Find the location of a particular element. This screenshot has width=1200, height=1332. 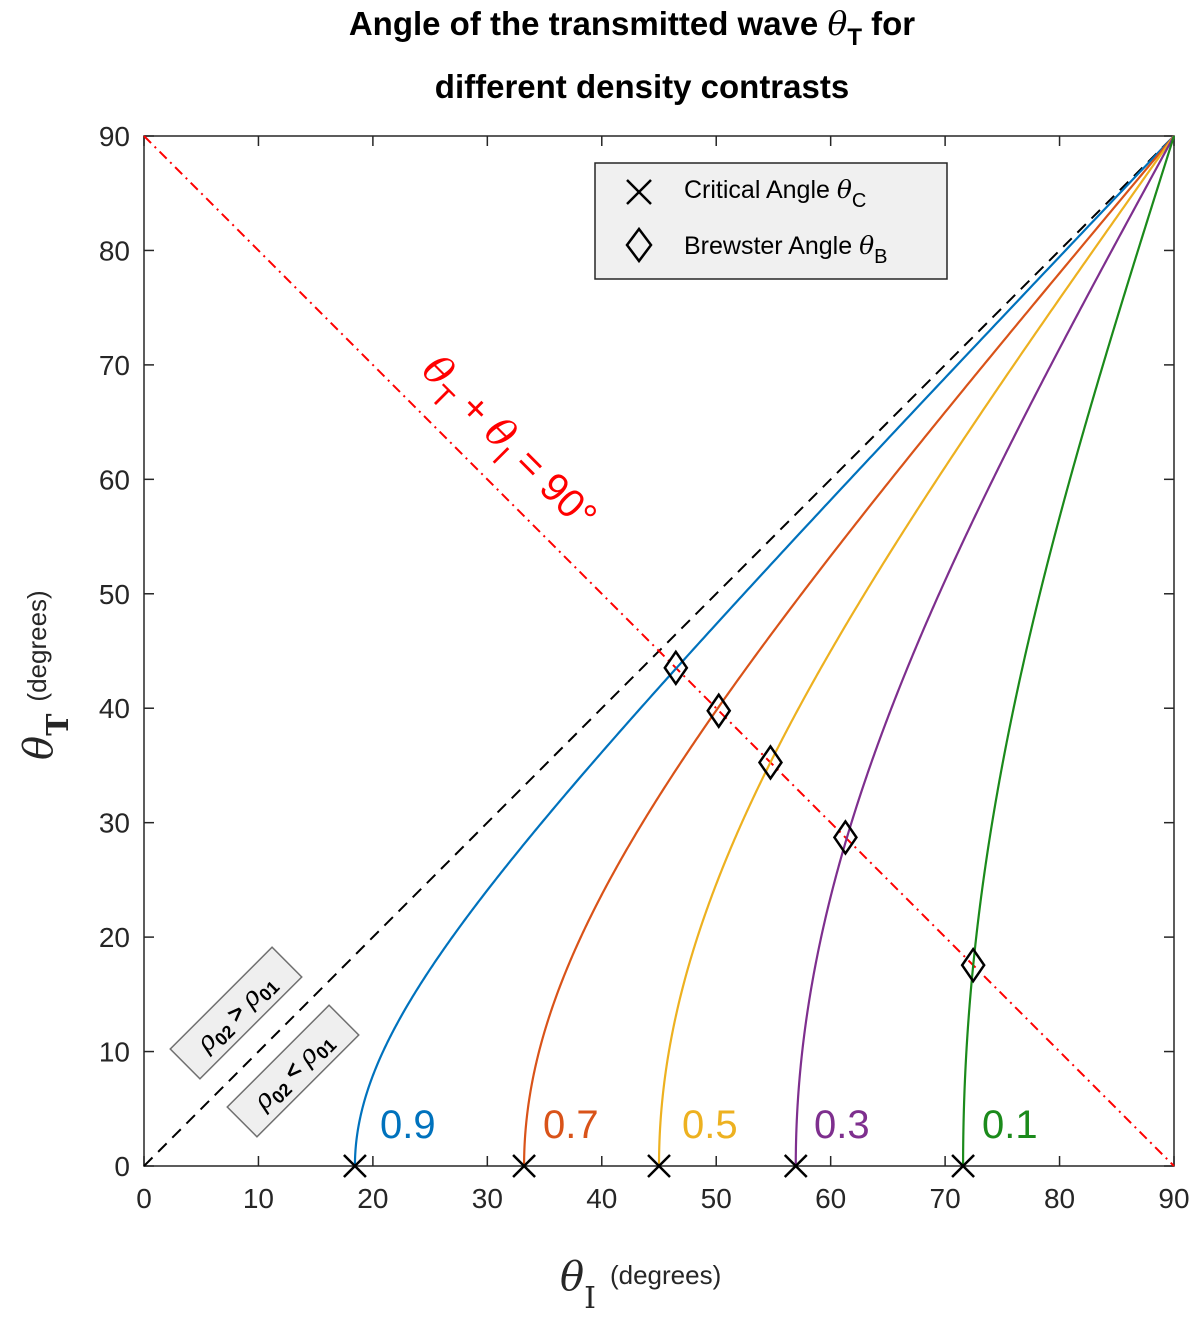

y-tick-label: 30 is located at coordinates (114, 823).